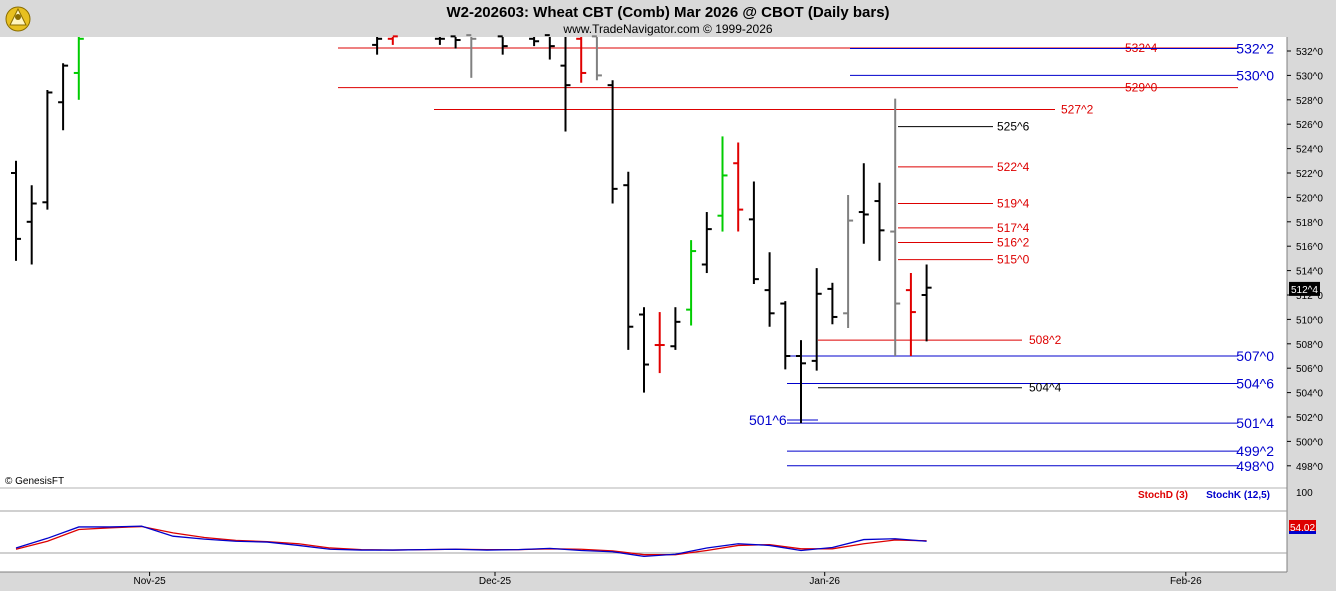  I want to click on last-price-label: 512^4, so click(1304, 290).